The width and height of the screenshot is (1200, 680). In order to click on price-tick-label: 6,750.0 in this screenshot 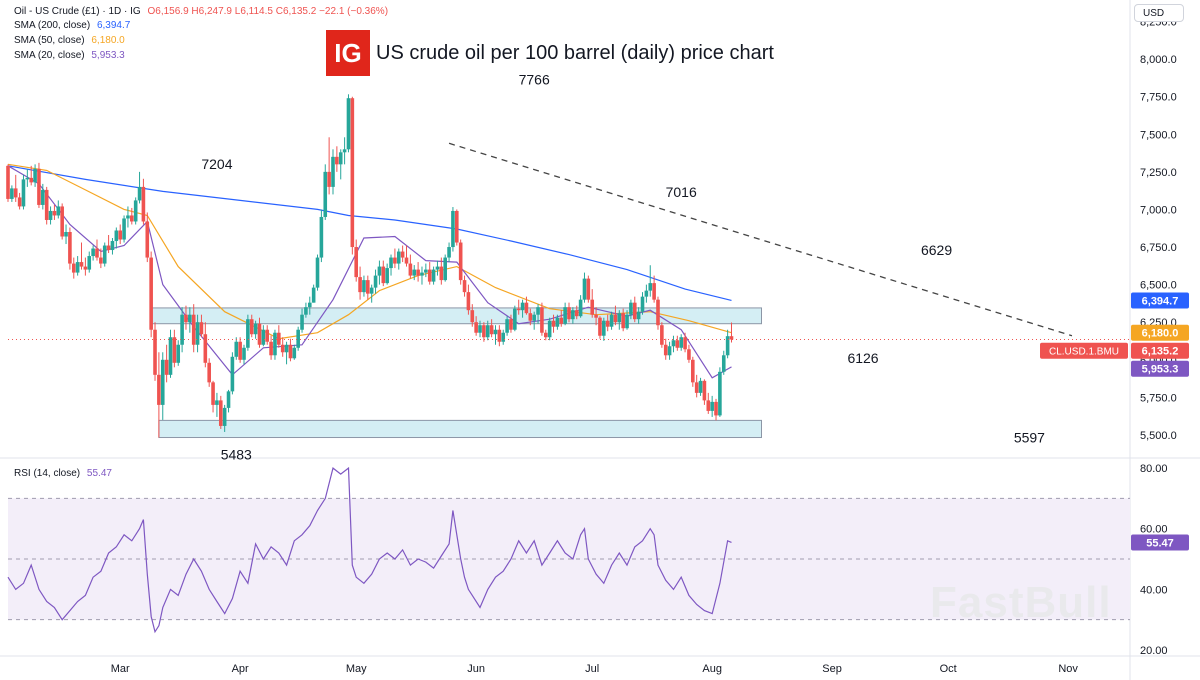, I will do `click(1158, 248)`.